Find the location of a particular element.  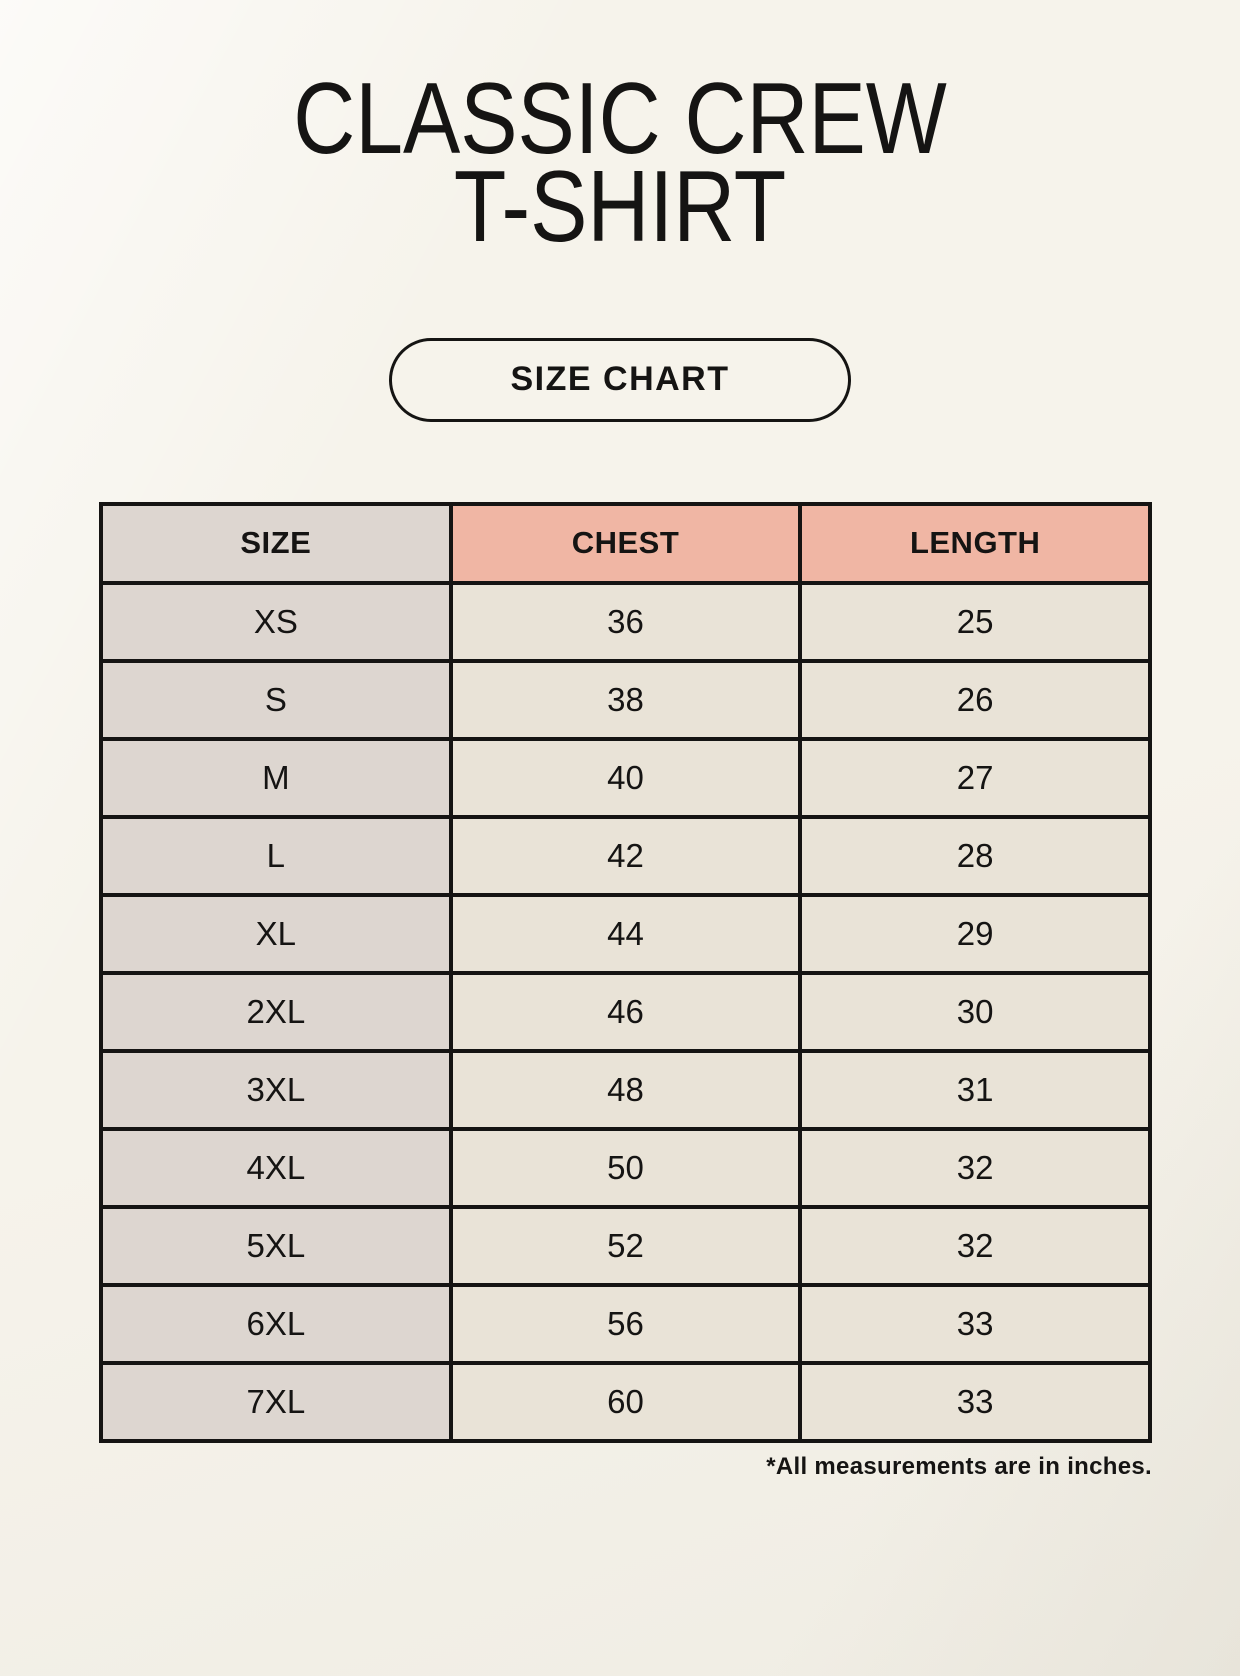

chest-cell: 42 is located at coordinates (625, 855).